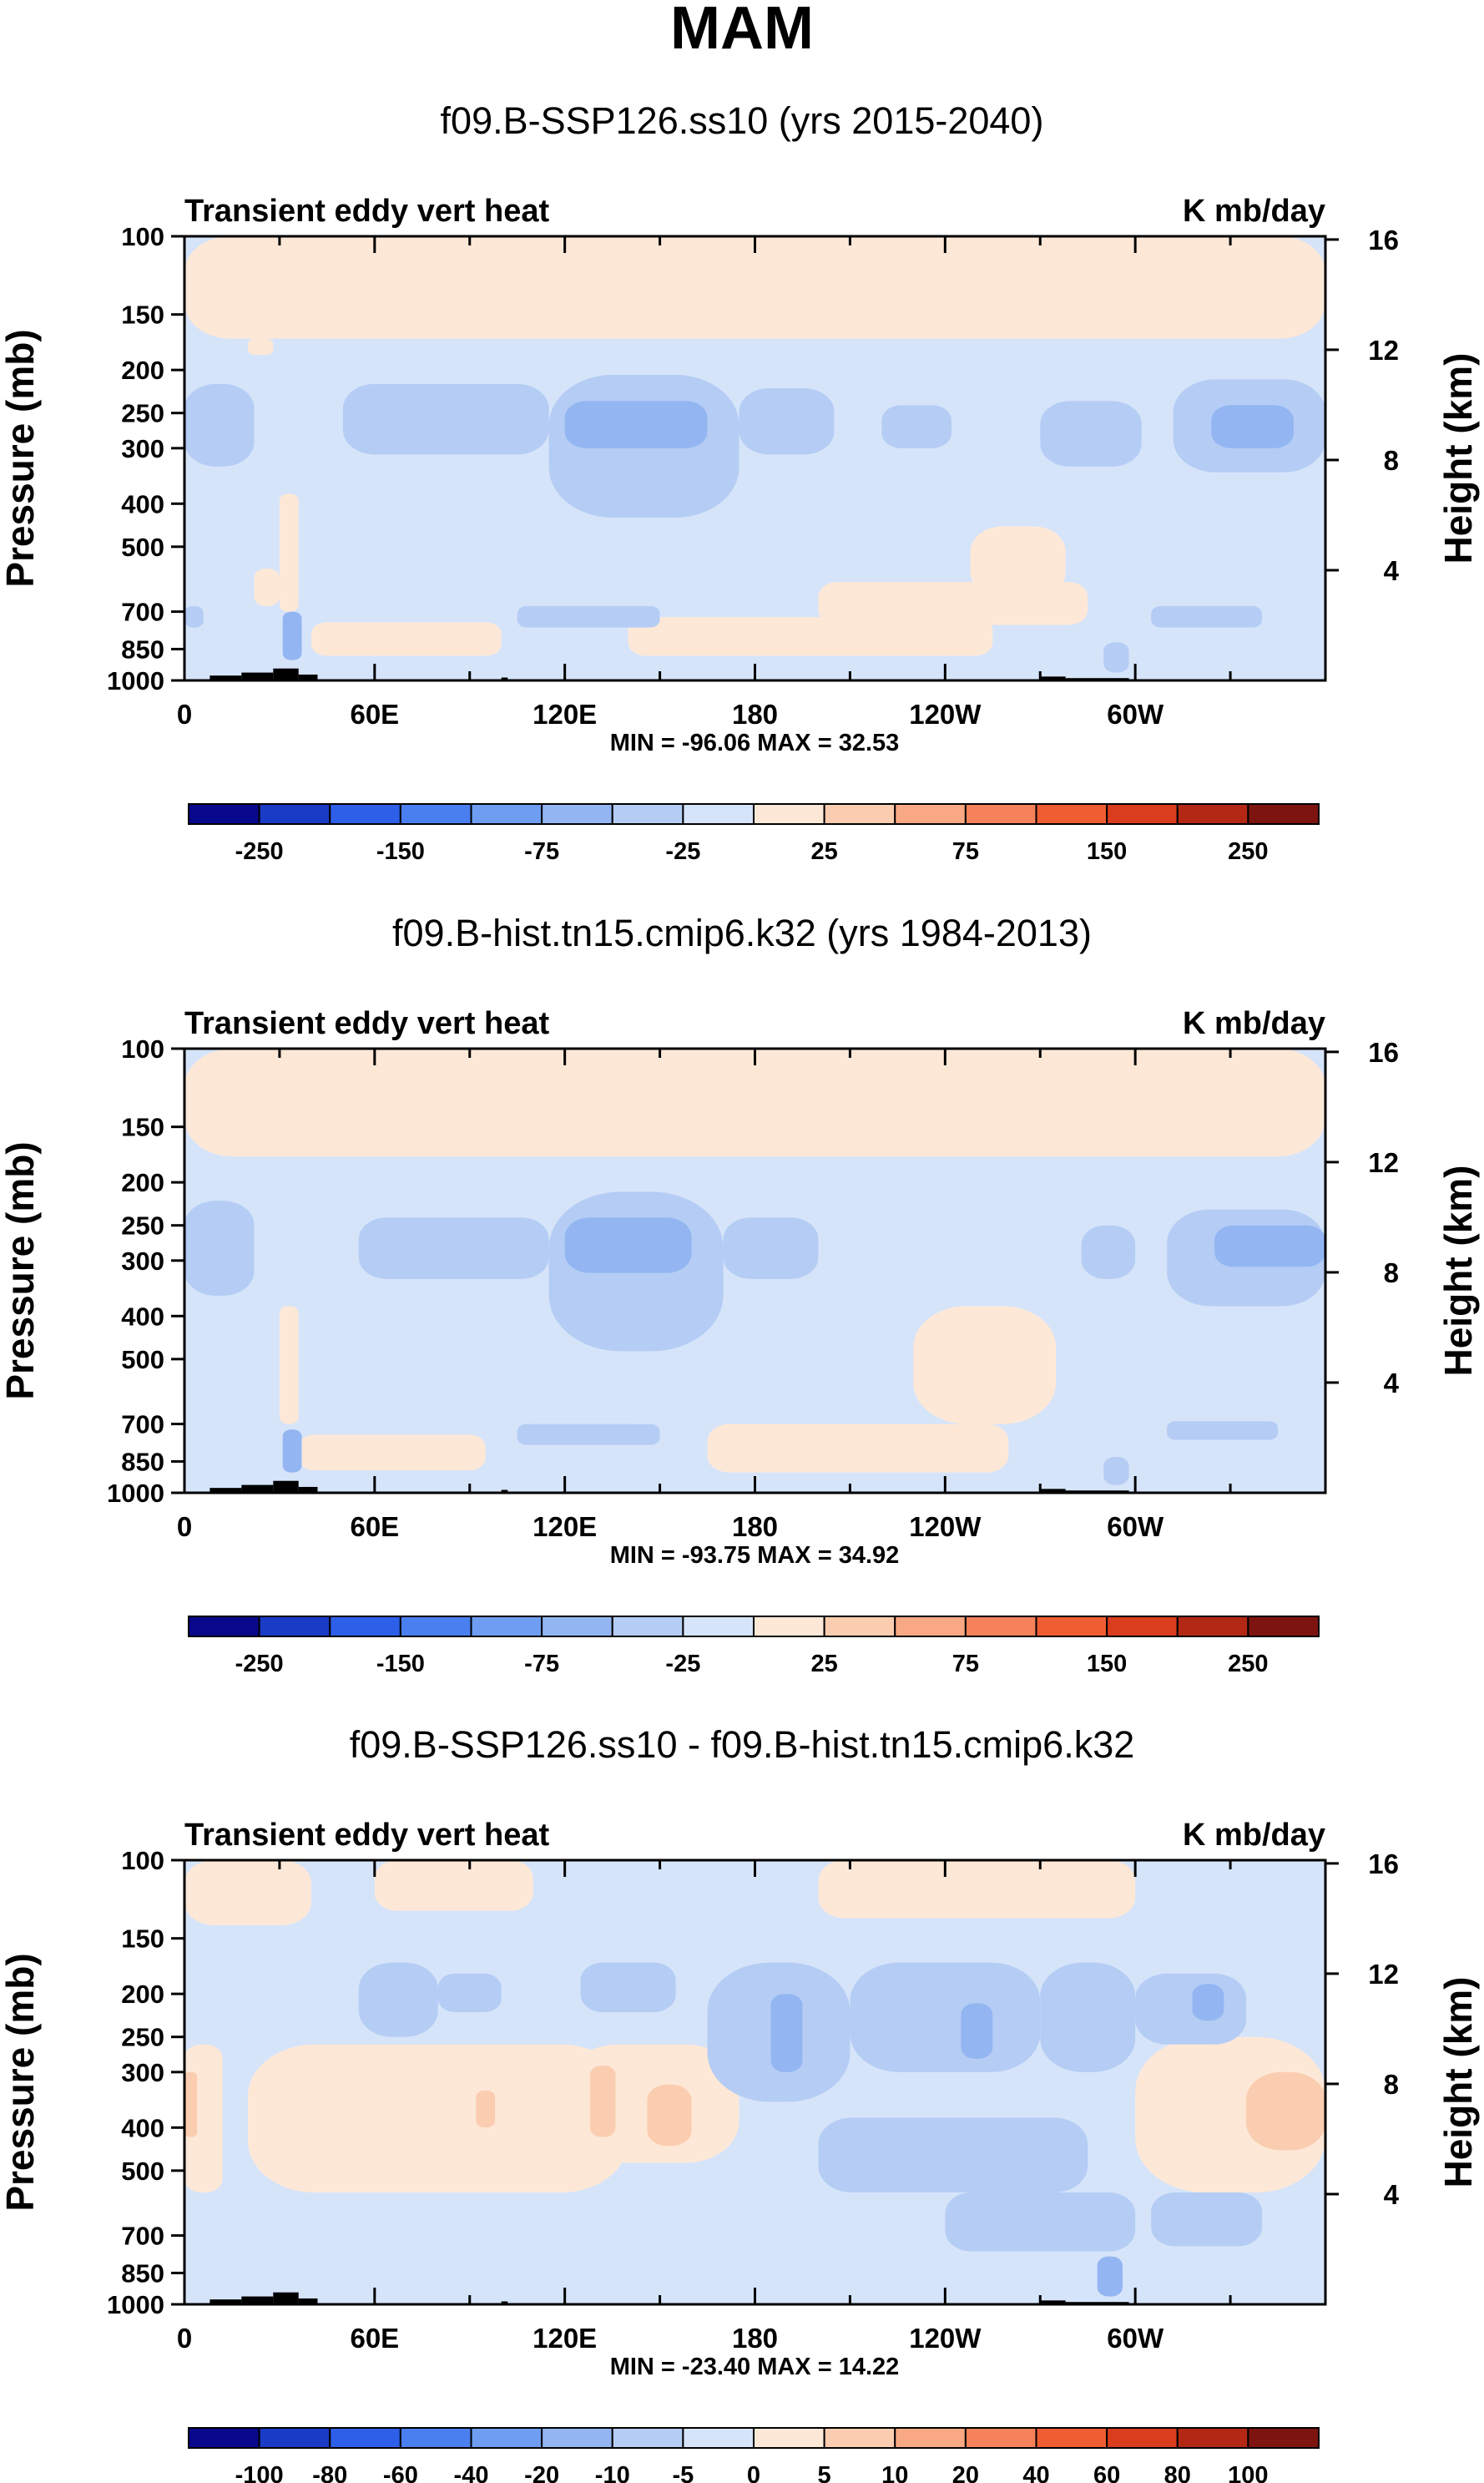 The height and width of the screenshot is (2483, 1484). Describe the element at coordinates (259, 851) in the screenshot. I see `colorbar-label: -250` at that location.